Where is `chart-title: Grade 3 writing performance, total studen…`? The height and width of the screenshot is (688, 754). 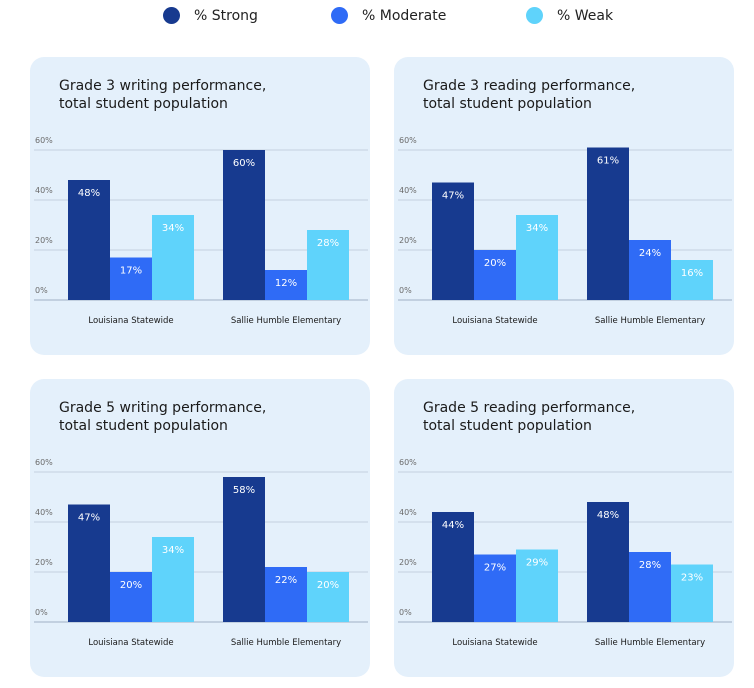
chart-title: Grade 3 writing performance, total studen… is located at coordinates (204, 95).